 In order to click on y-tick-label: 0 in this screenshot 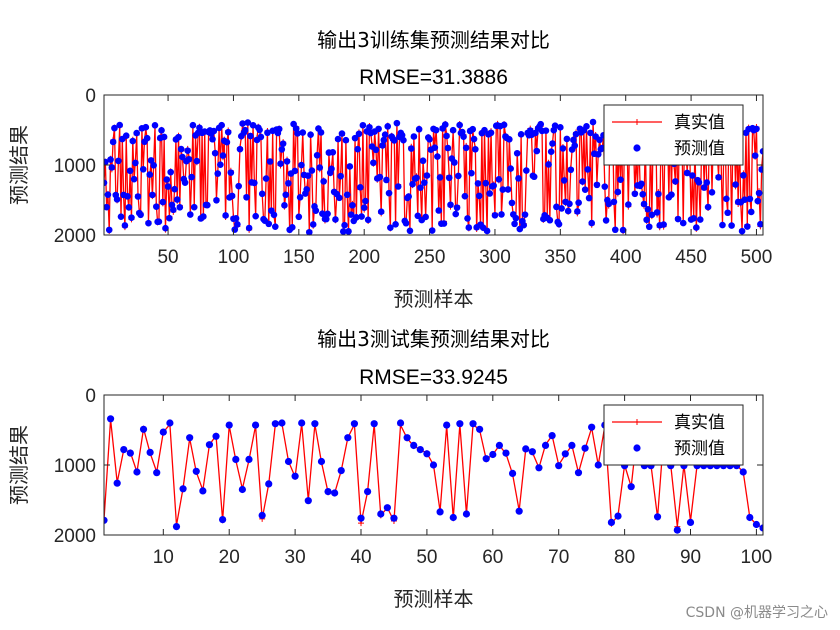, I will do `click(90, 96)`.